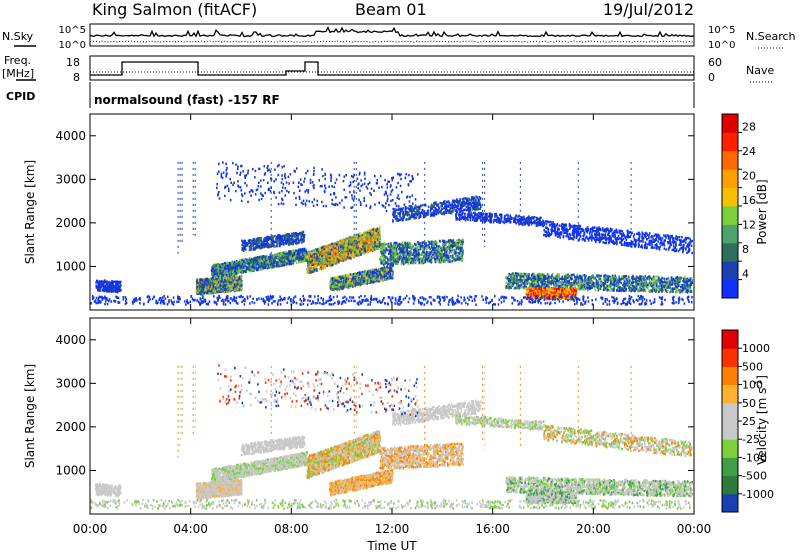 Image resolution: width=800 pixels, height=554 pixels. What do you see at coordinates (749, 200) in the screenshot?
I see `power-colorbar-tick: 16` at bounding box center [749, 200].